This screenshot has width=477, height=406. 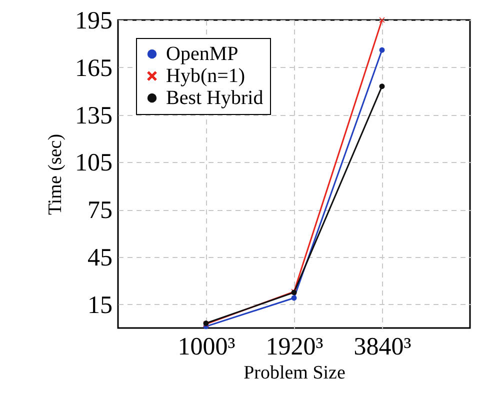 I want to click on legend-label: OpenMP, so click(x=202, y=54).